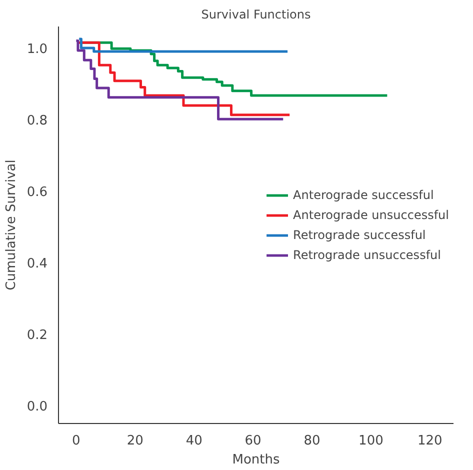 Image resolution: width=473 pixels, height=470 pixels. I want to click on x-axis-title: Months, so click(256, 460).